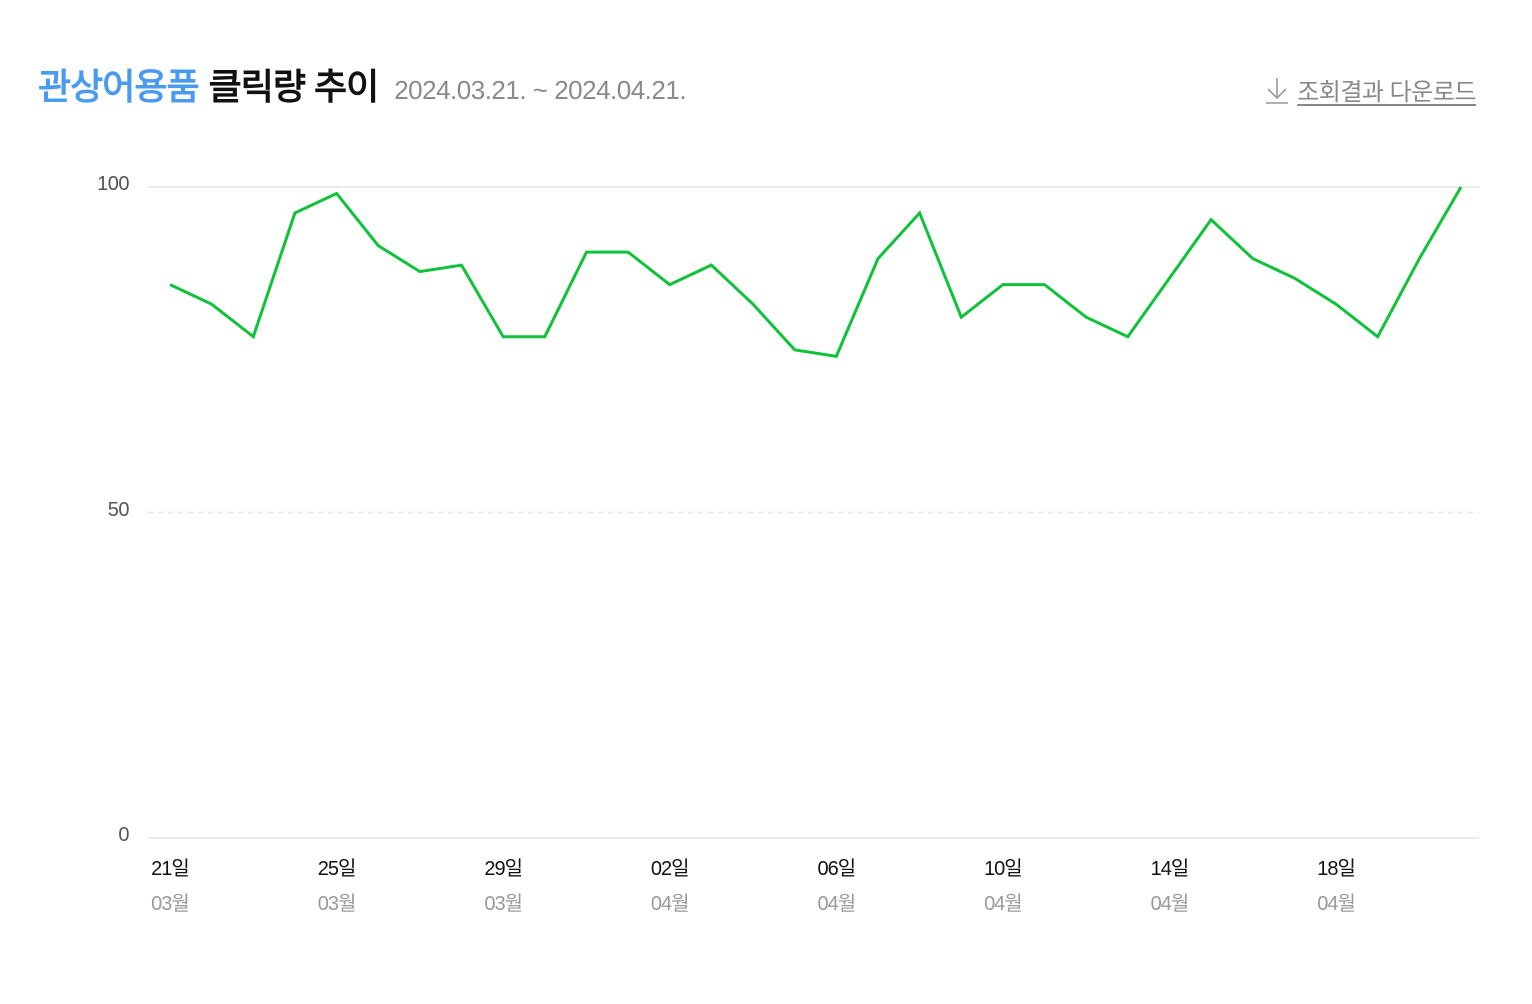  What do you see at coordinates (816, 272) in the screenshot?
I see `series-line` at bounding box center [816, 272].